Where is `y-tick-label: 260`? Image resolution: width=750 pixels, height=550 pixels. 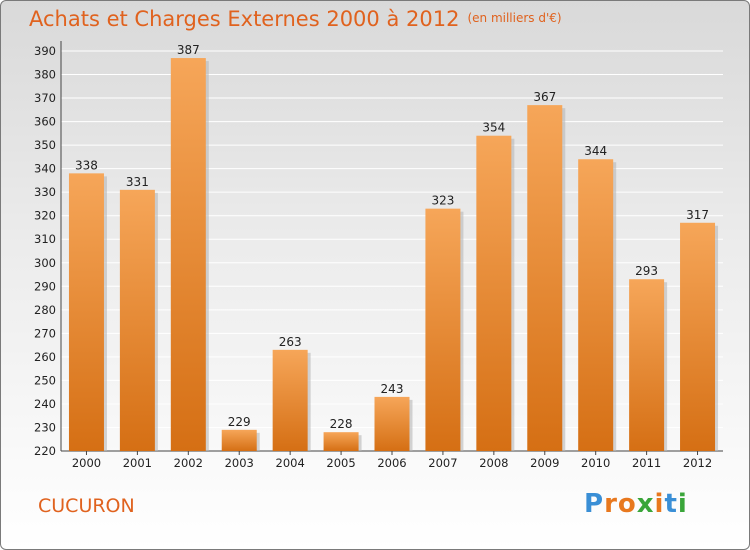
y-tick-label: 260 is located at coordinates (45, 357).